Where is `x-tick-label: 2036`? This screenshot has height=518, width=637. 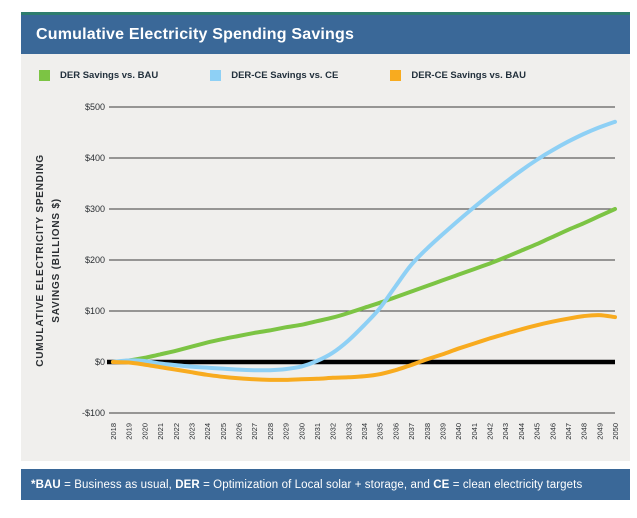
x-tick-label: 2036 is located at coordinates (395, 431).